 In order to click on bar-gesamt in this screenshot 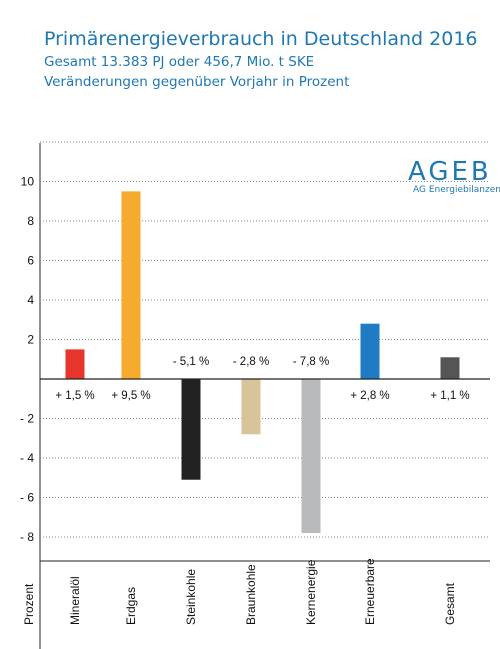, I will do `click(450, 368)`.